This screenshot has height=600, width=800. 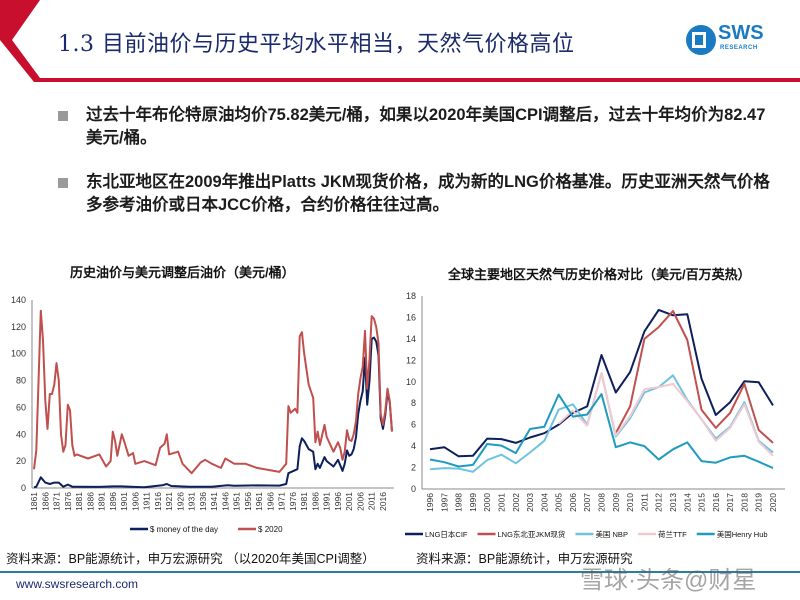 I want to click on x-tick-label: 1861, so click(x=34, y=501).